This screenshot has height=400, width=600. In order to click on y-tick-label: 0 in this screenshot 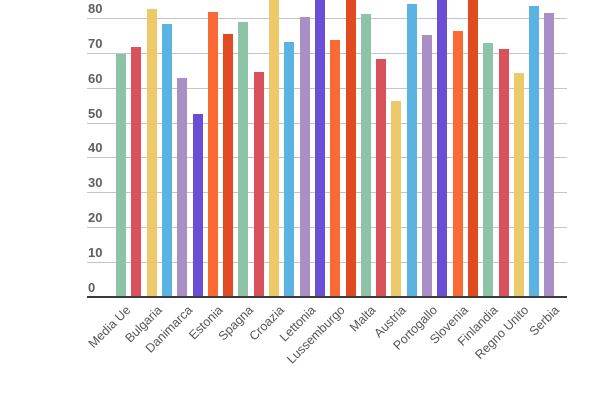, I will do `click(92, 287)`.